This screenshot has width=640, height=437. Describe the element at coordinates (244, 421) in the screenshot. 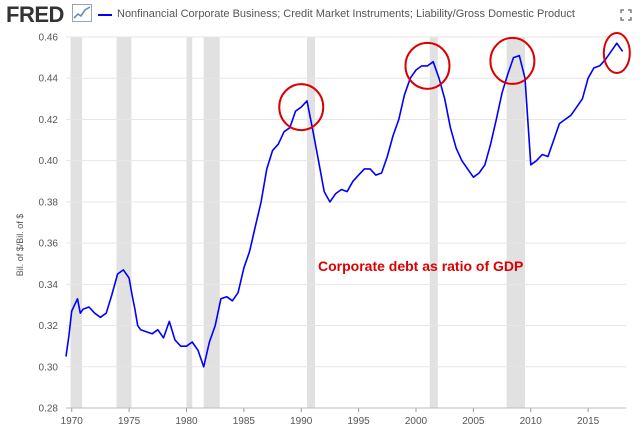

I see `x-tick-label: 1985` at that location.